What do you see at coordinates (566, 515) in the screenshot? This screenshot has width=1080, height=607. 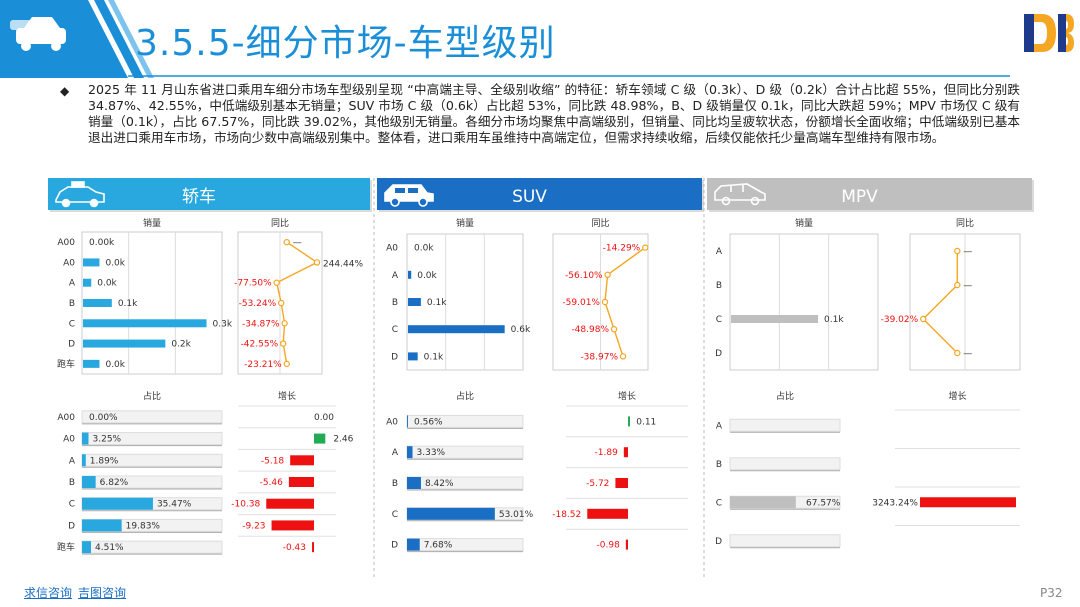 I see `growth-value-label: -18.52` at bounding box center [566, 515].